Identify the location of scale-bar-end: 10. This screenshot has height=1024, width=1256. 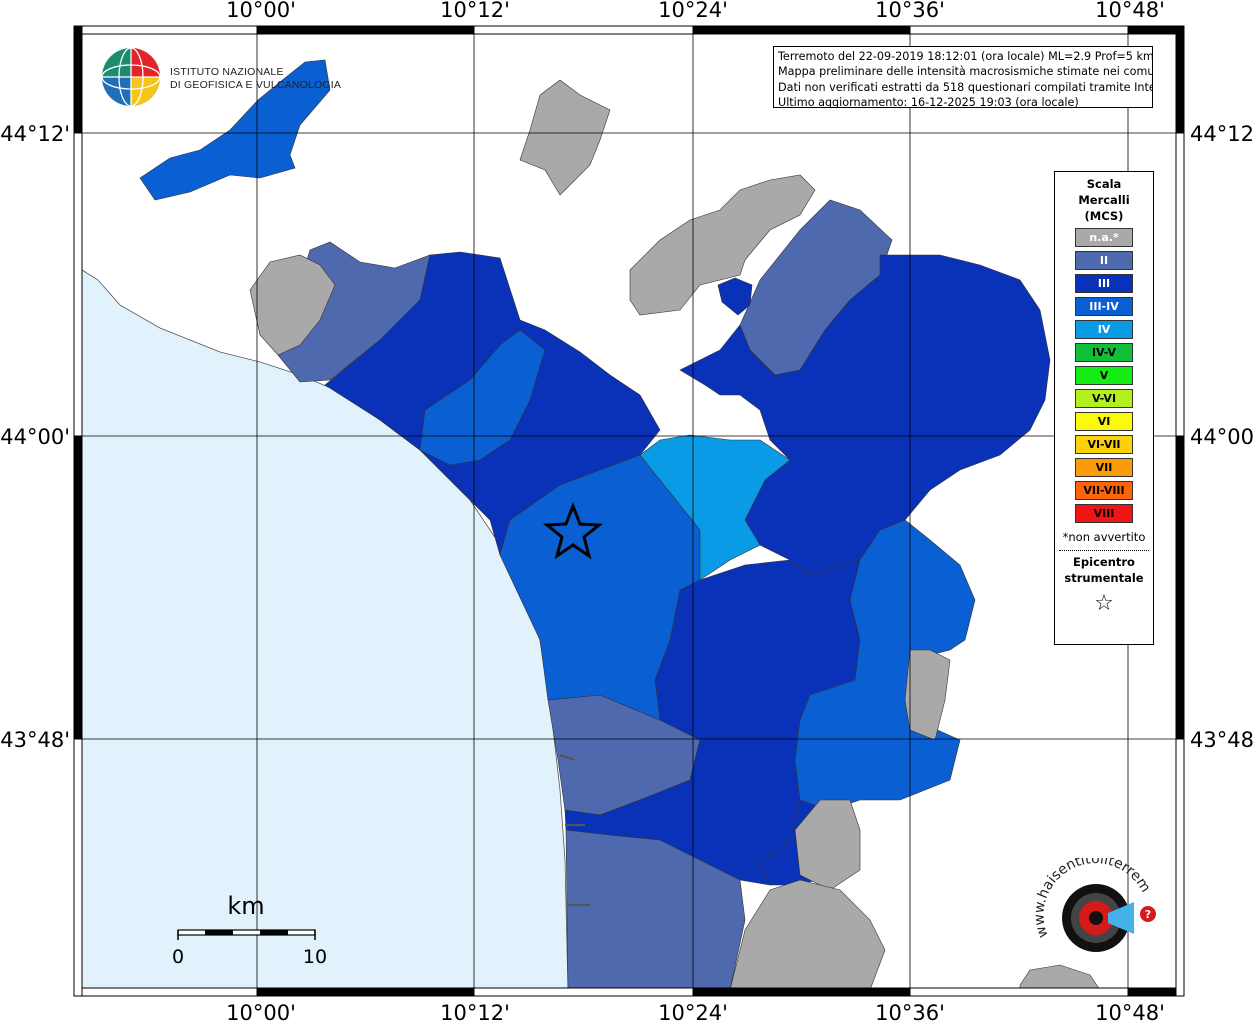
(315, 957).